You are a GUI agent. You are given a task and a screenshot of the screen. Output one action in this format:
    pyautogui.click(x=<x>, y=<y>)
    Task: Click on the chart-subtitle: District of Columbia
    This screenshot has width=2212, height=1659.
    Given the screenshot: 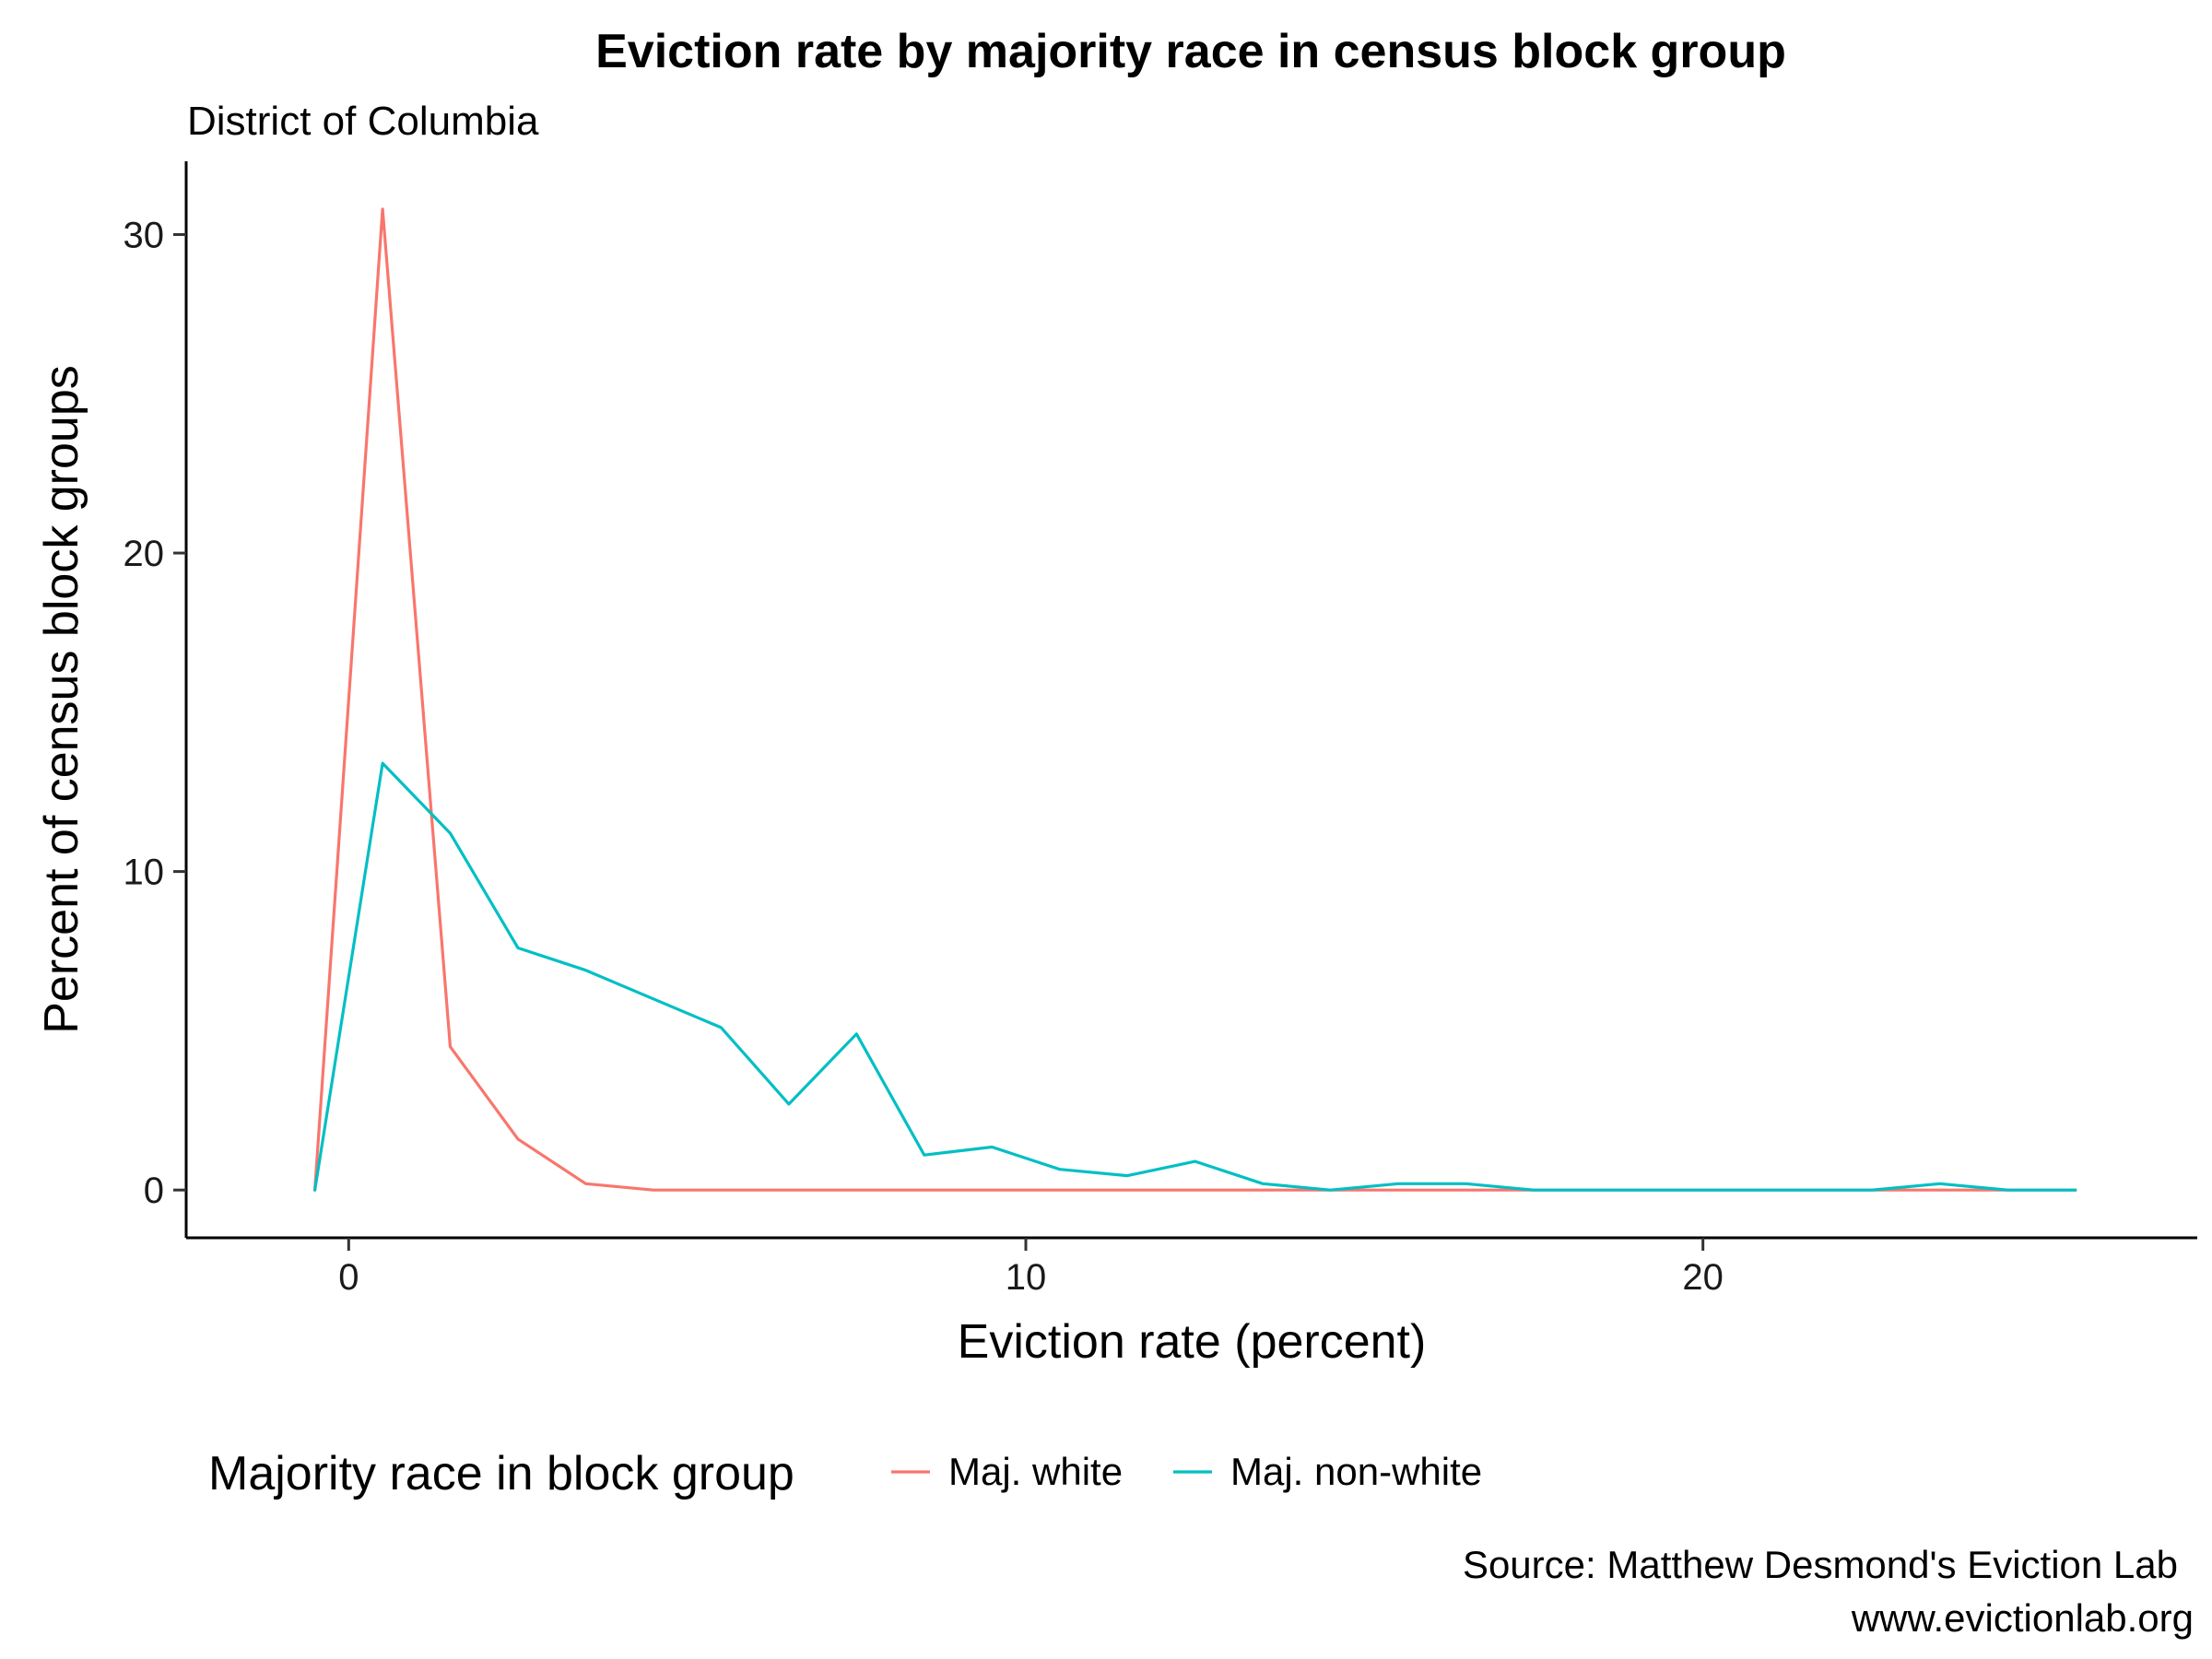 What is the action you would take?
    pyautogui.click(x=363, y=121)
    